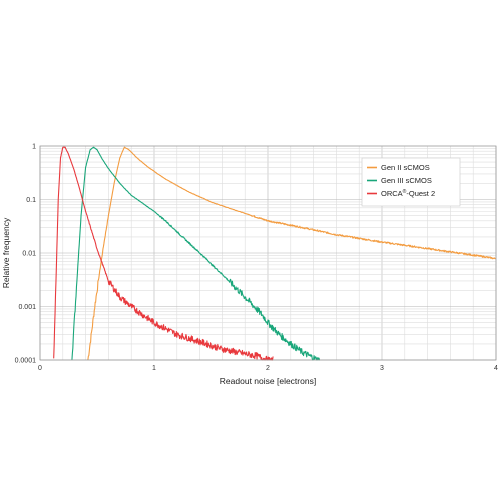 The width and height of the screenshot is (500, 500). What do you see at coordinates (40, 368) in the screenshot?
I see `x-tick-label: 0` at bounding box center [40, 368].